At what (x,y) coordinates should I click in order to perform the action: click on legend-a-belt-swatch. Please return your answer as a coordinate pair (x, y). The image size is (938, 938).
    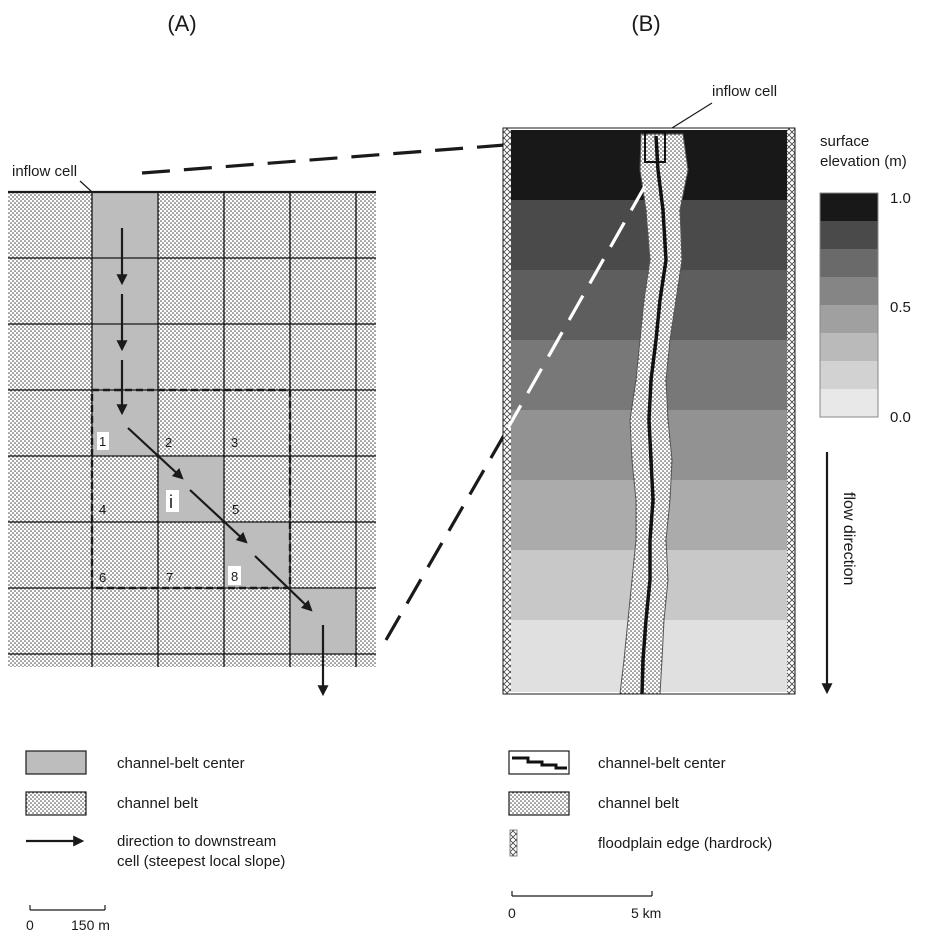
    Looking at the image, I should click on (56, 803).